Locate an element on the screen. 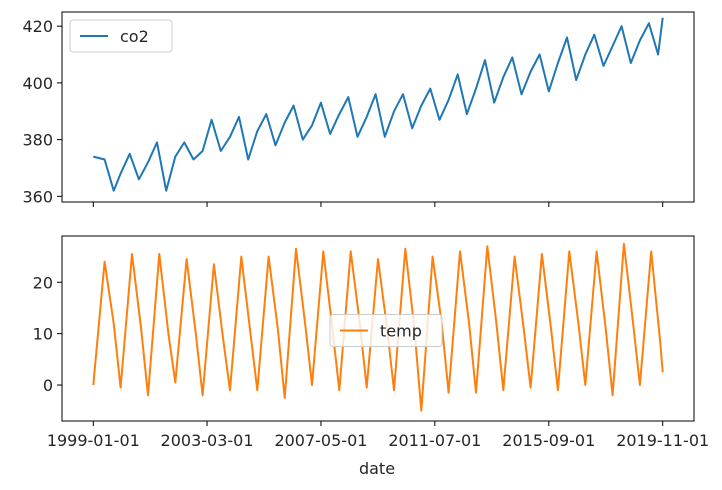 This screenshot has height=490, width=722. x-tick-label: 2003-03-01 is located at coordinates (207, 440).